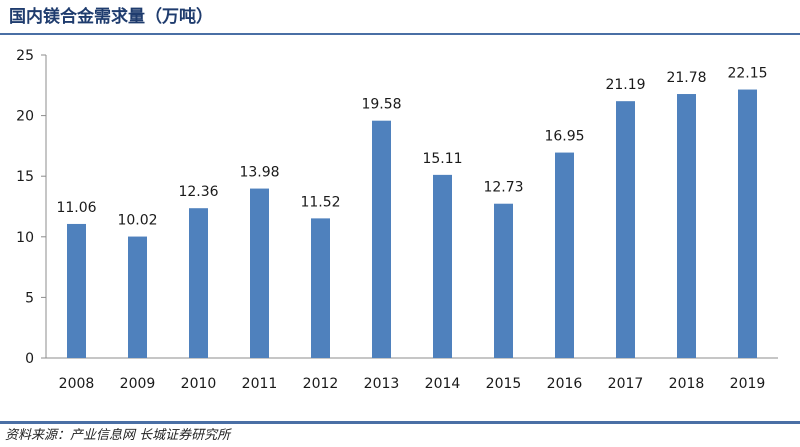  Describe the element at coordinates (503, 280) in the screenshot. I see `bar-2015` at that location.